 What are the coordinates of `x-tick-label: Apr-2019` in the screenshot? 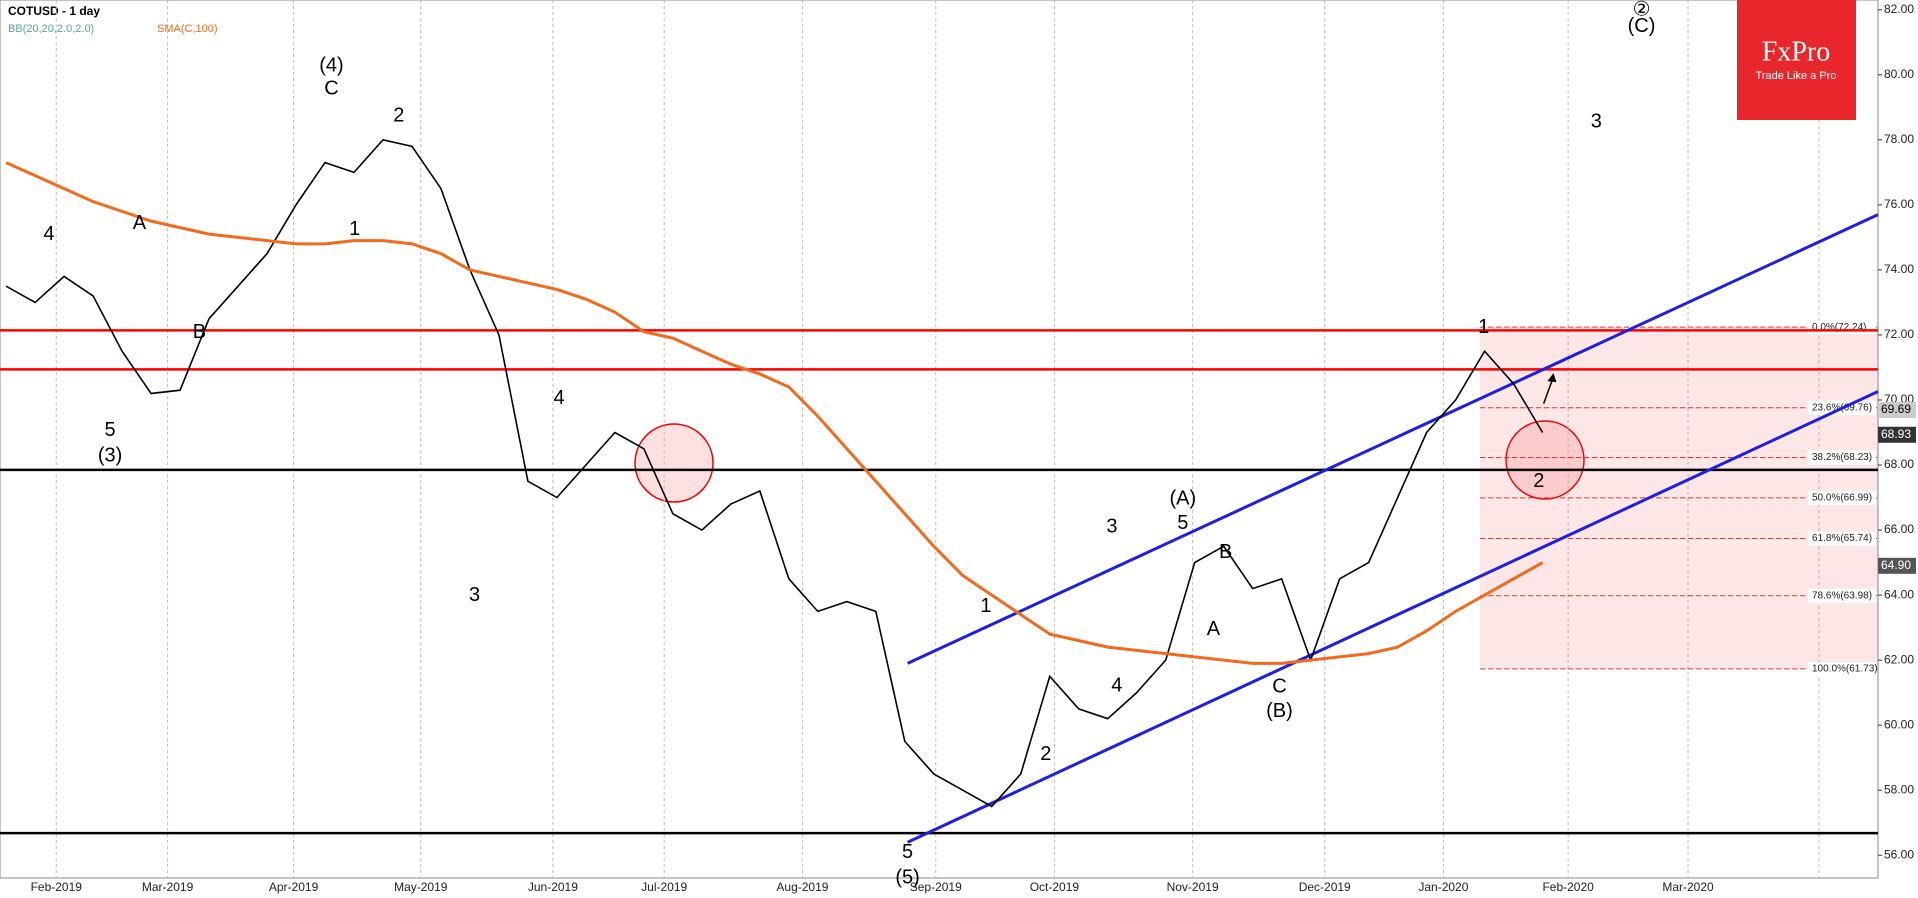 It's located at (294, 887).